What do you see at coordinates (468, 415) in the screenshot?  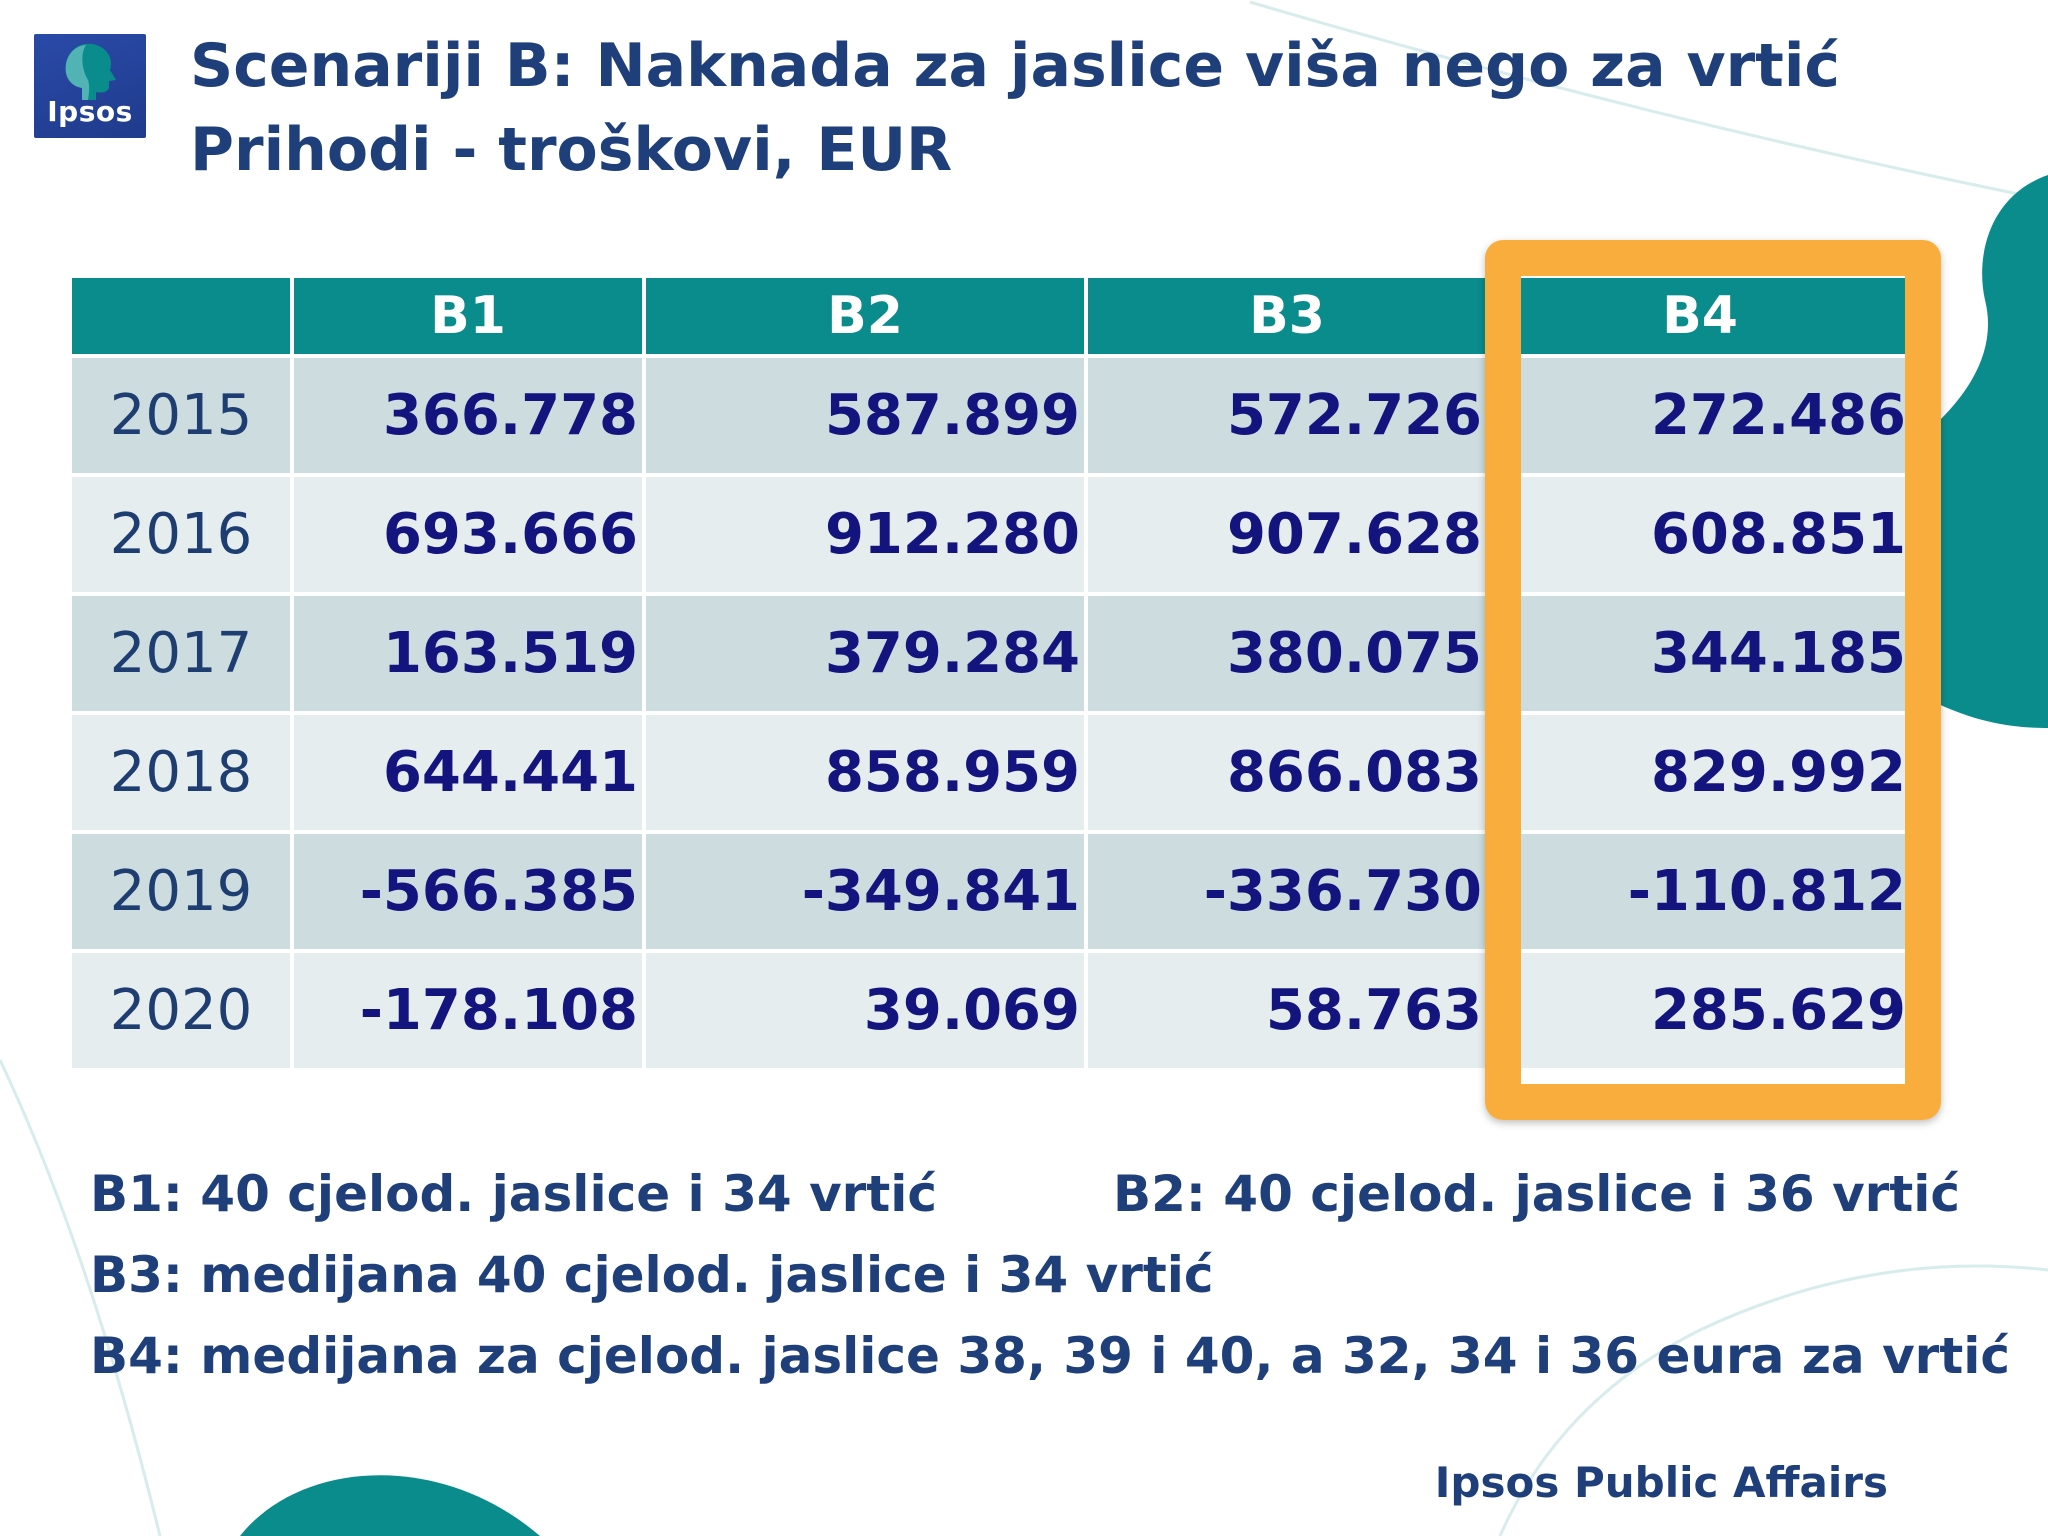 I see `cell-b1: 366.778` at bounding box center [468, 415].